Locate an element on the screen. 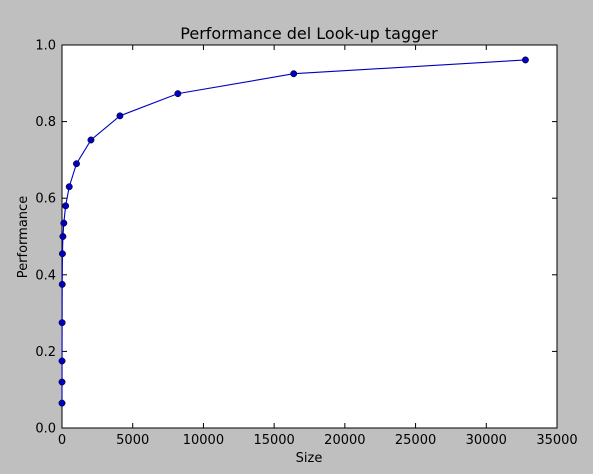  y-axis-label: Performance is located at coordinates (23, 237).